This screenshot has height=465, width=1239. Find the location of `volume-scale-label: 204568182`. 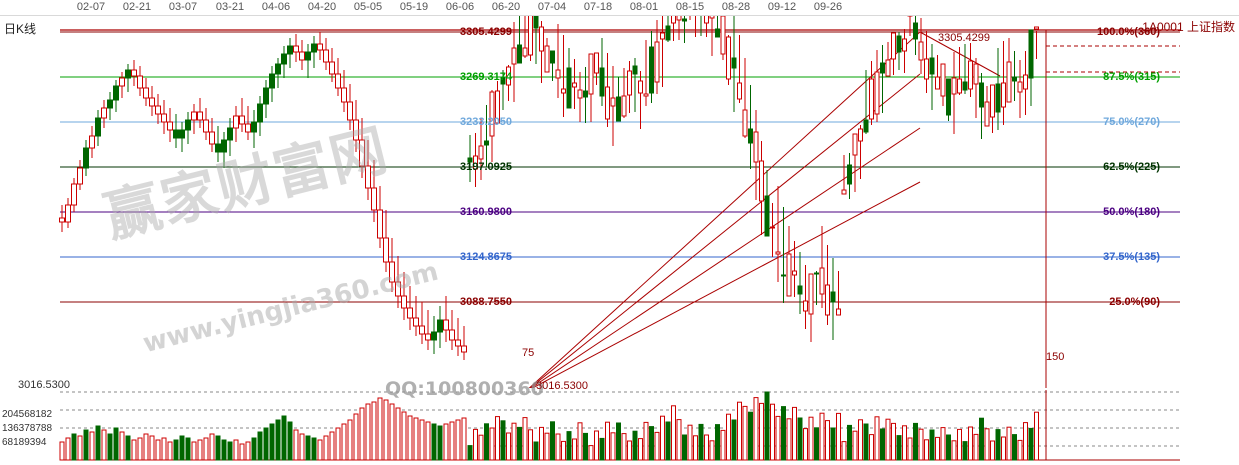

volume-scale-label: 204568182 is located at coordinates (27, 414).